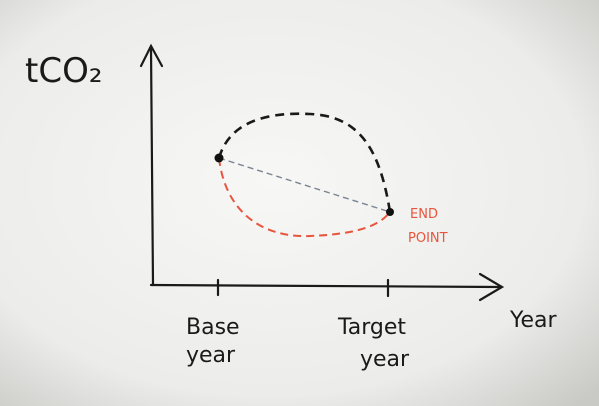 The height and width of the screenshot is (406, 599). I want to click on y-arrow, so click(151, 55).